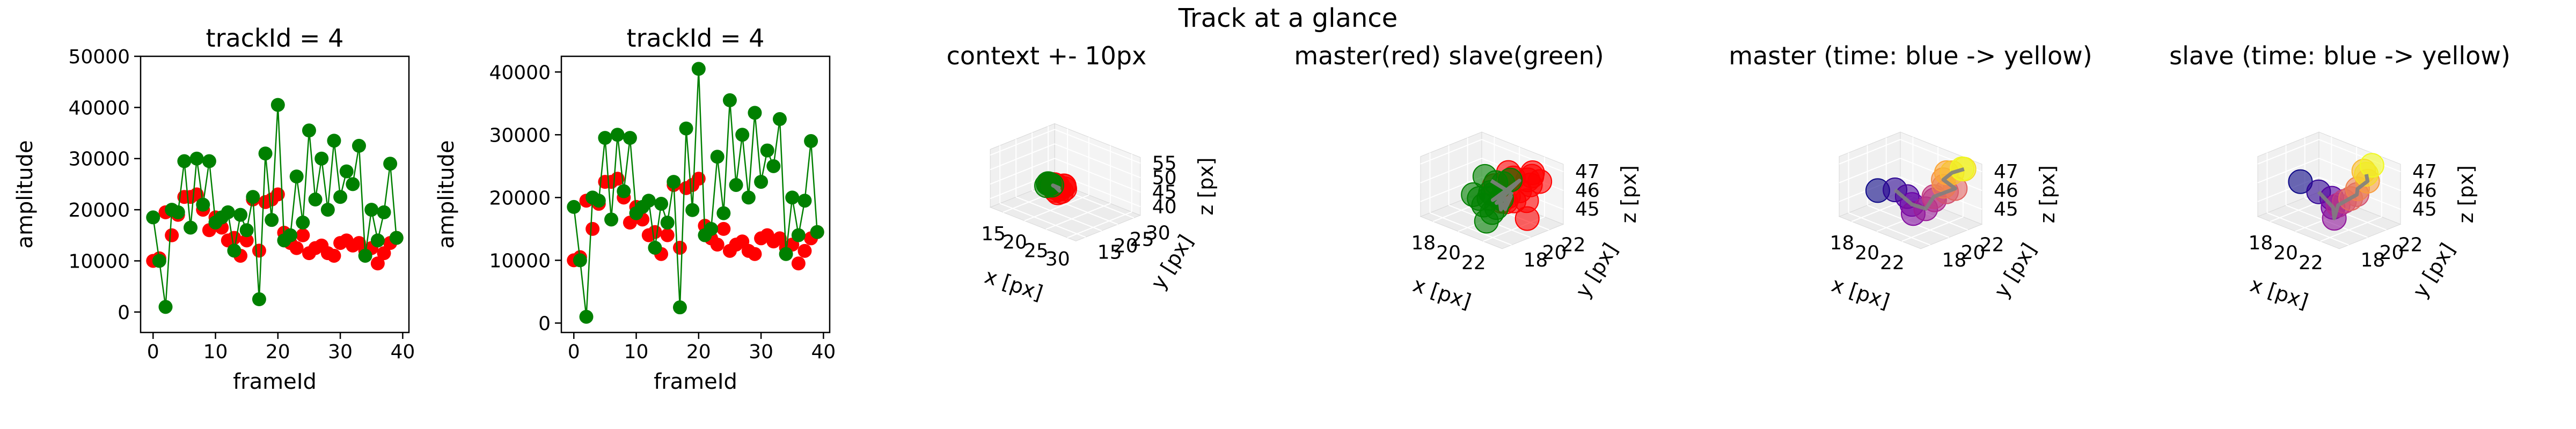 The height and width of the screenshot is (429, 2576). I want to click on chart-title: context +- 10px, so click(1047, 55).